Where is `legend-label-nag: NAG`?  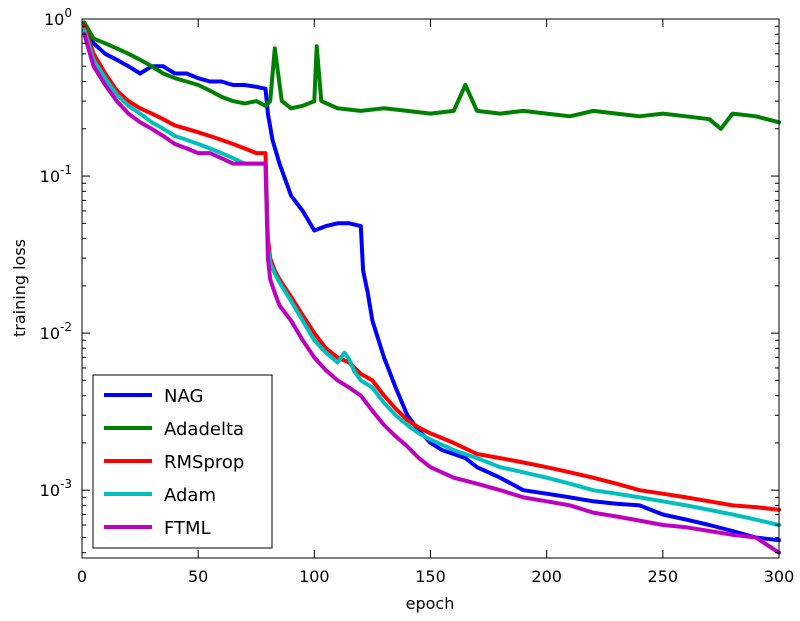 legend-label-nag: NAG is located at coordinates (183, 396).